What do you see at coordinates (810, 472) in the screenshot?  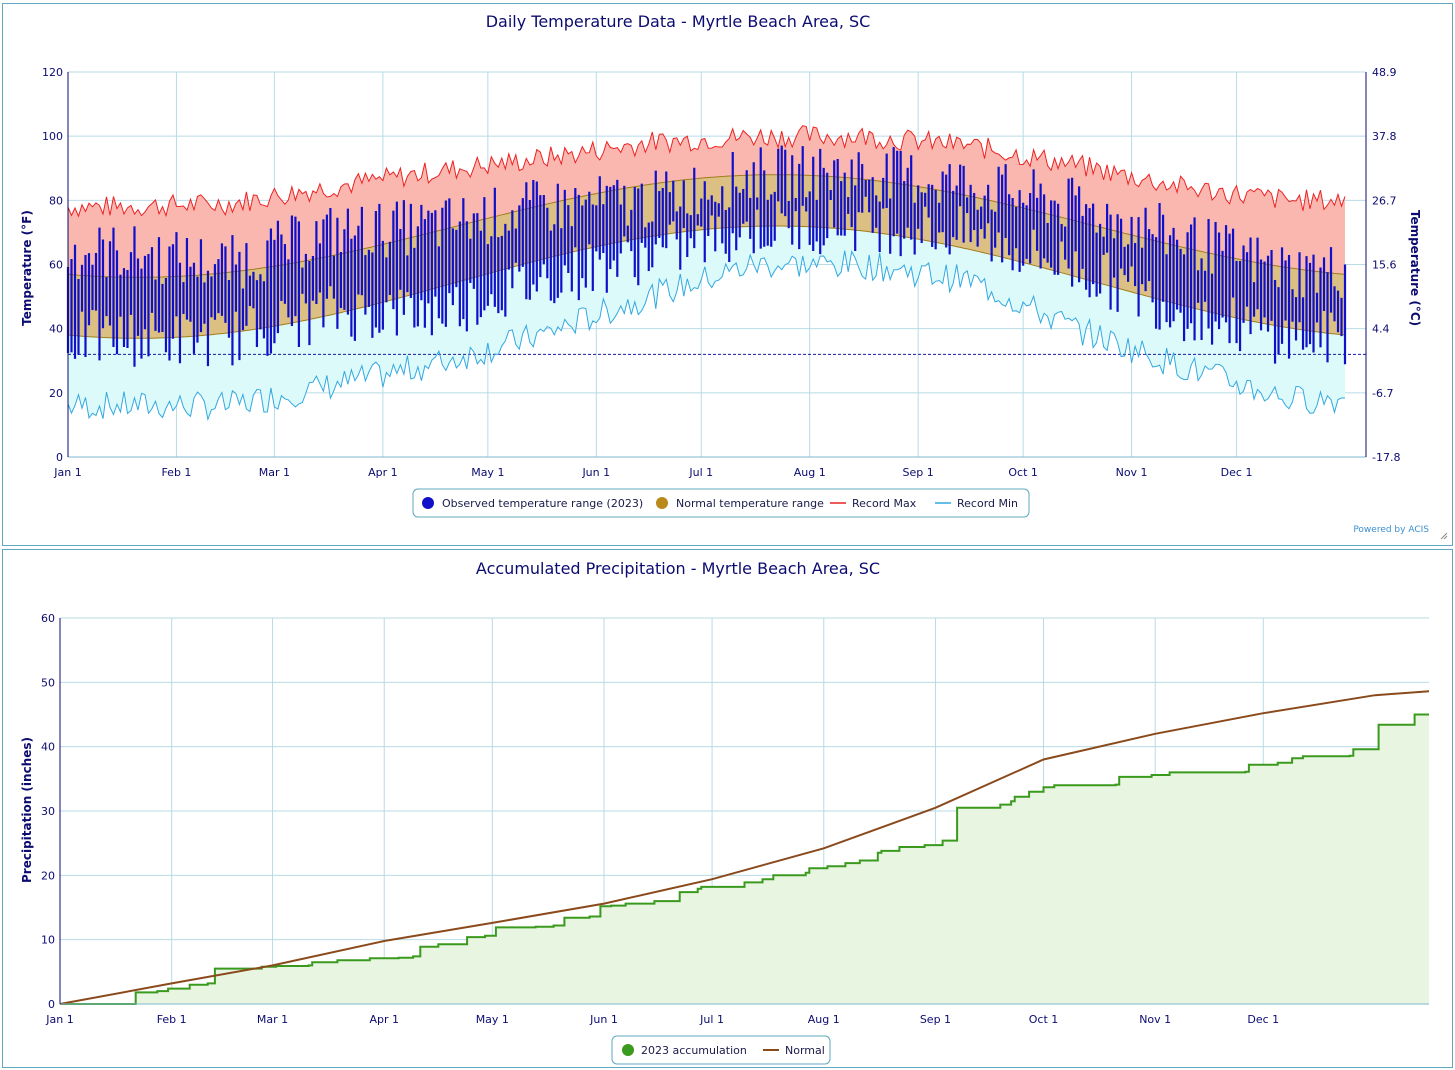 I see `temperature-x-tick: Aug 1` at bounding box center [810, 472].